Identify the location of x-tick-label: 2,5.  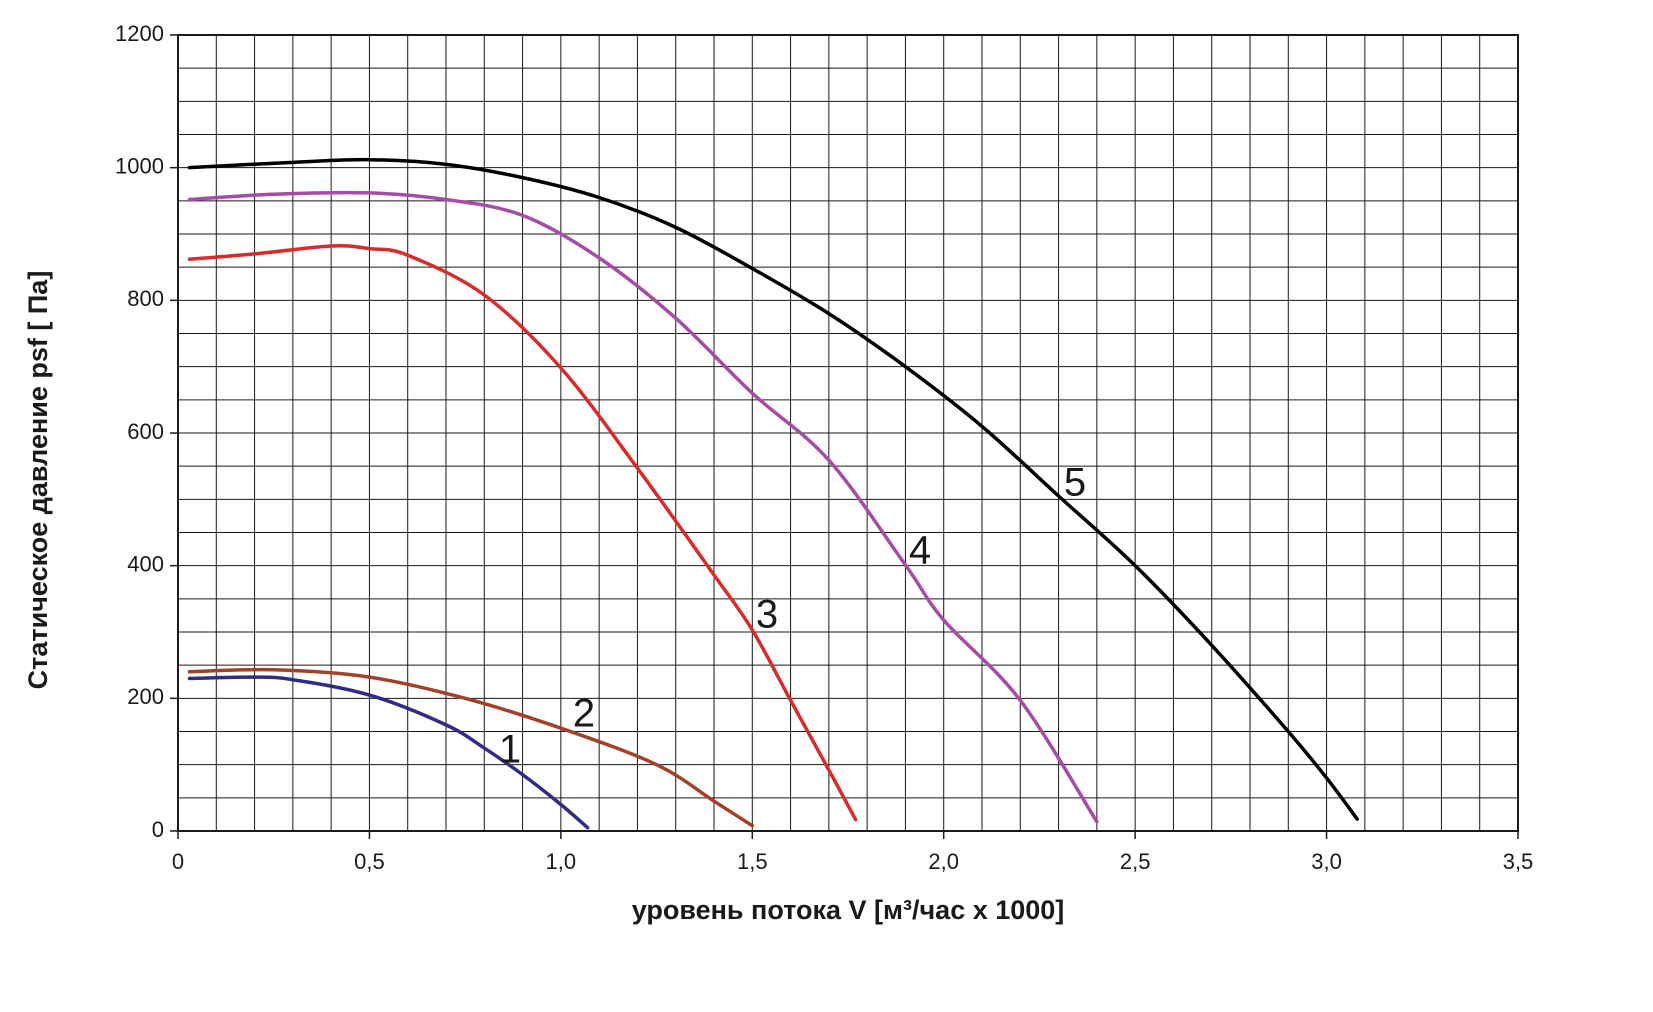
(1135, 861).